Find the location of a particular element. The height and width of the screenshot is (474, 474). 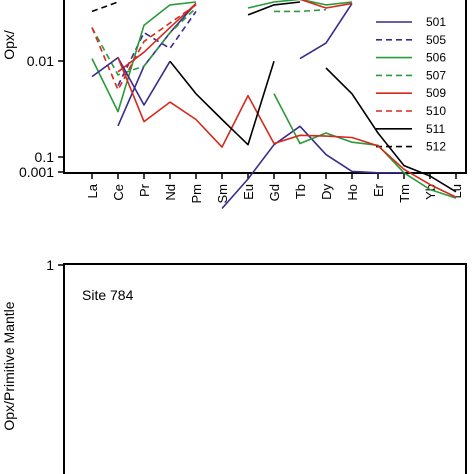

legend-label-501: 501 is located at coordinates (436, 22).